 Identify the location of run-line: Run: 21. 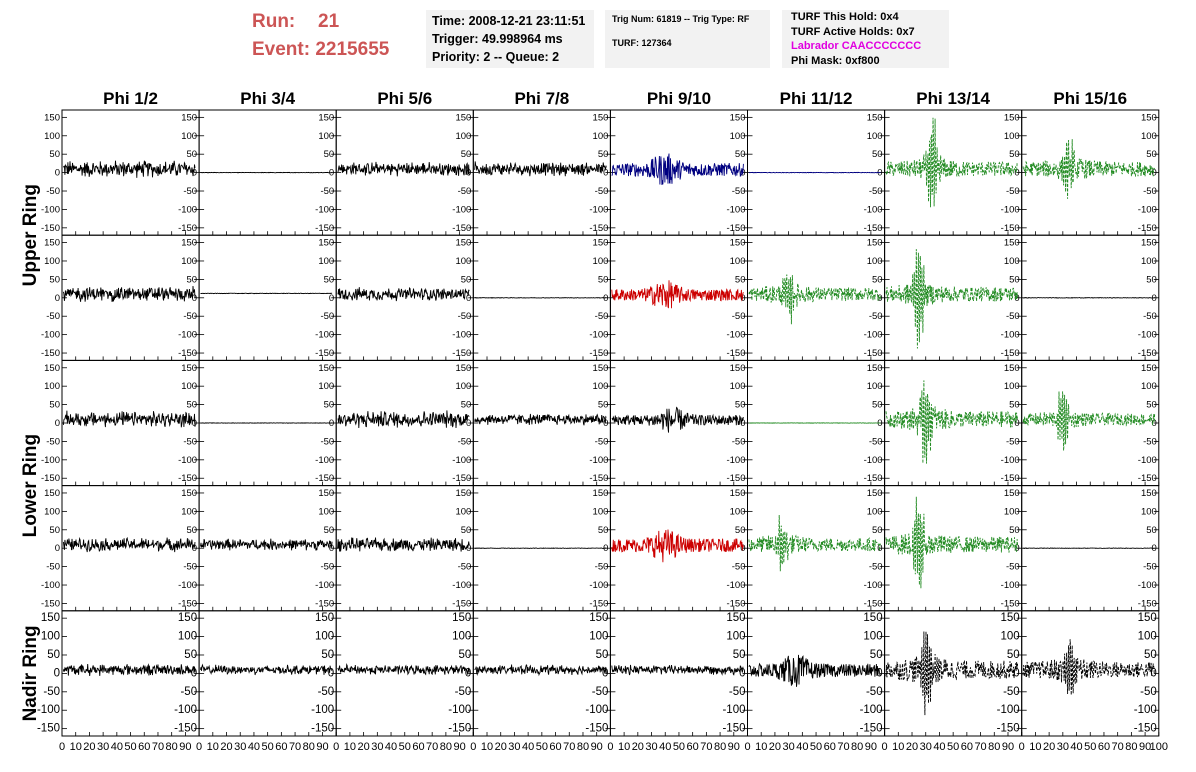
(320, 22).